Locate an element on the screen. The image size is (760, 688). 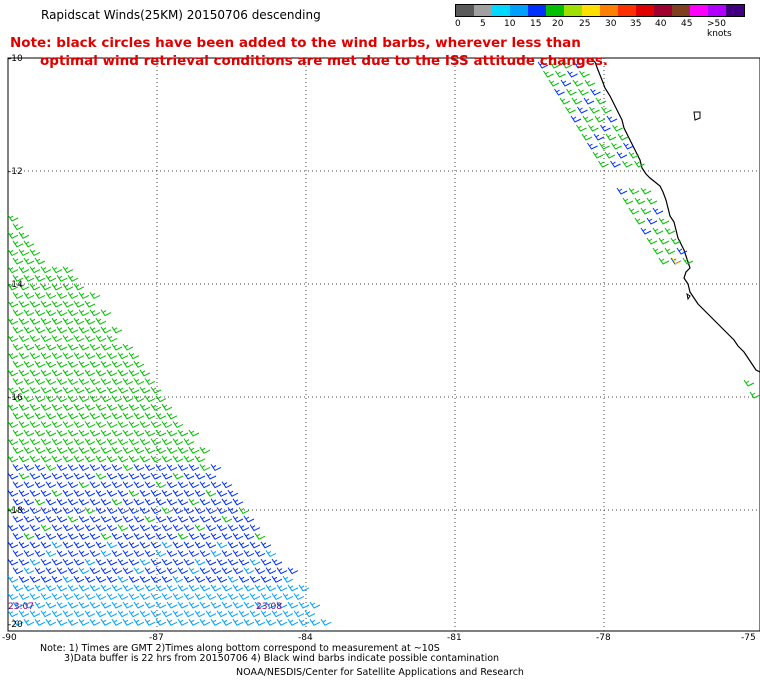
coastline is located at coordinates (674, 215).